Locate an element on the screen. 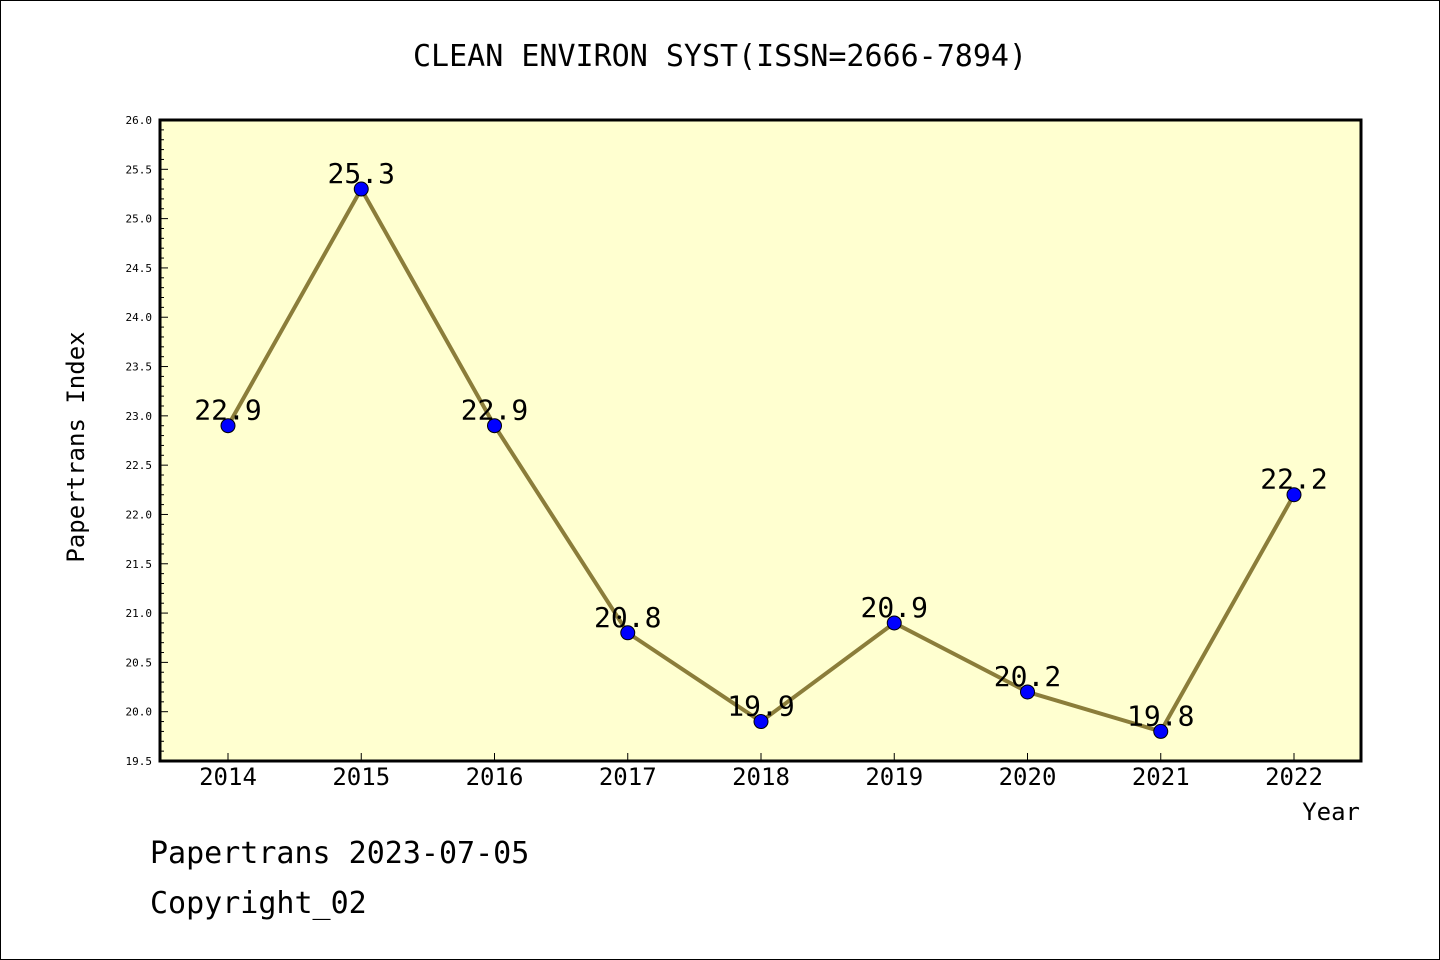  x-tick-label: 2018 is located at coordinates (761, 777).